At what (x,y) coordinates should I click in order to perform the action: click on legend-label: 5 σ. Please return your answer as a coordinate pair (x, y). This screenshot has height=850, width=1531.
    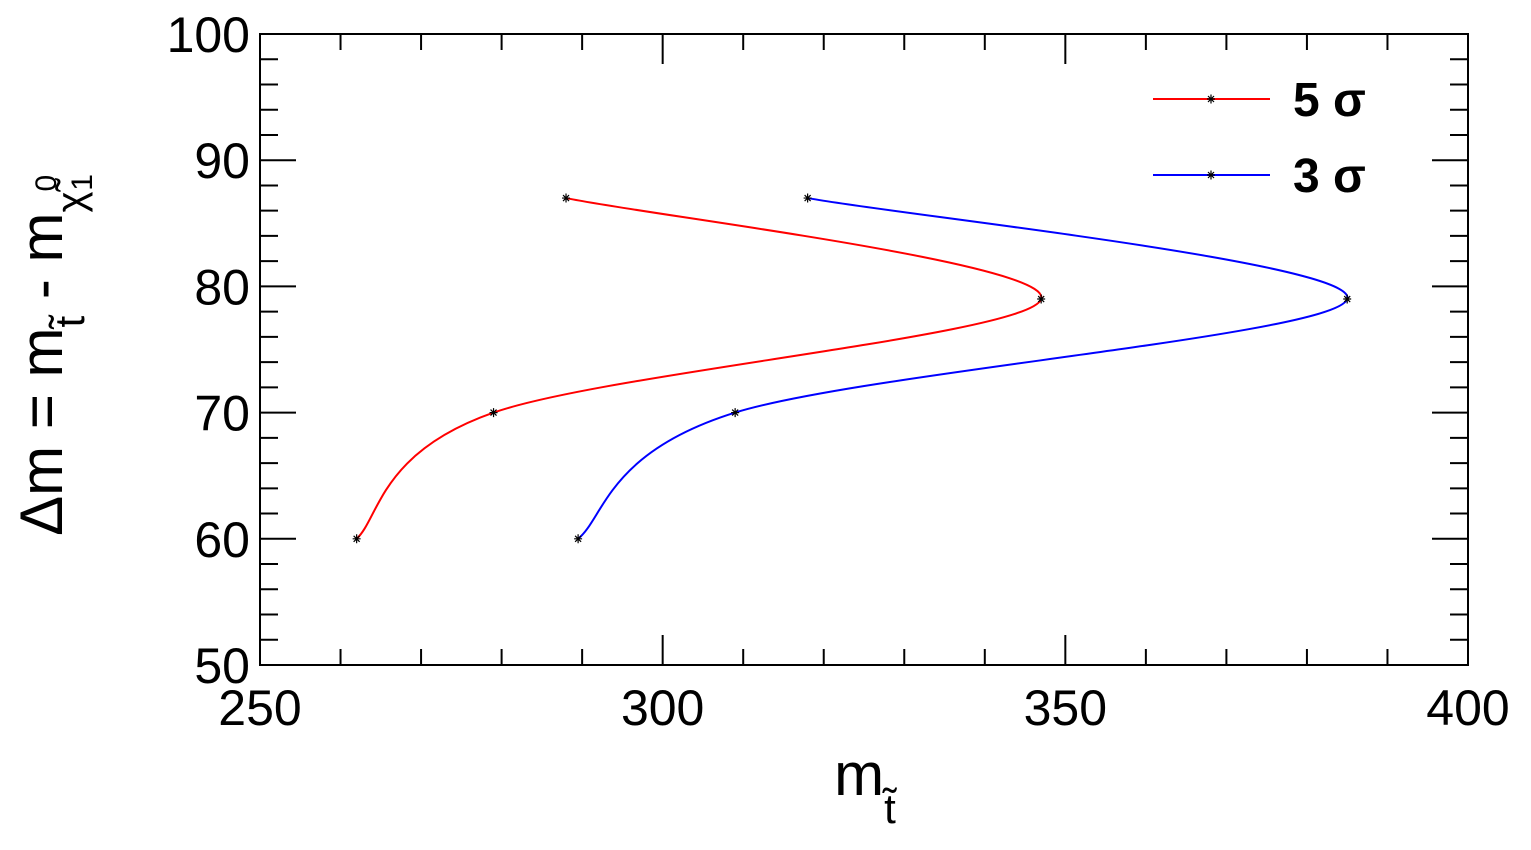
    Looking at the image, I should click on (1329, 100).